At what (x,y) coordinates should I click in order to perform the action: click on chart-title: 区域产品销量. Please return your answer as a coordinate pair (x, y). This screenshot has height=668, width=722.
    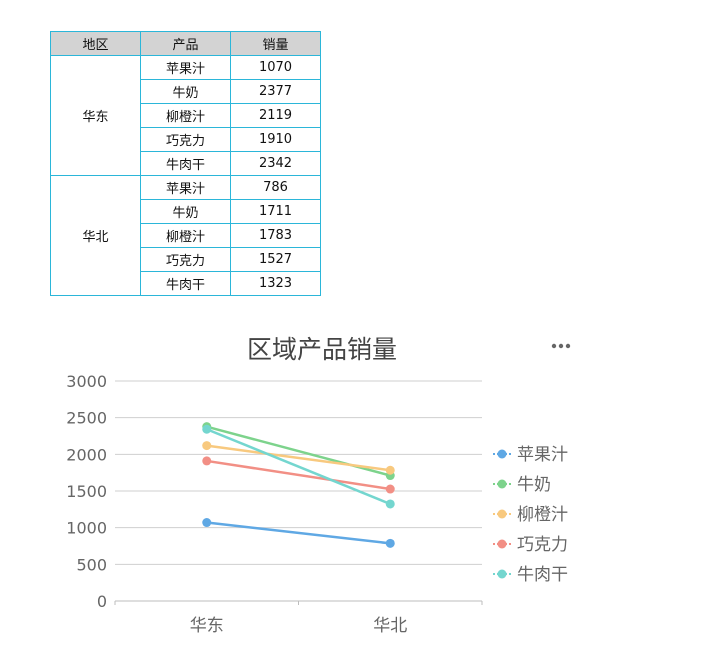
    Looking at the image, I should click on (322, 349).